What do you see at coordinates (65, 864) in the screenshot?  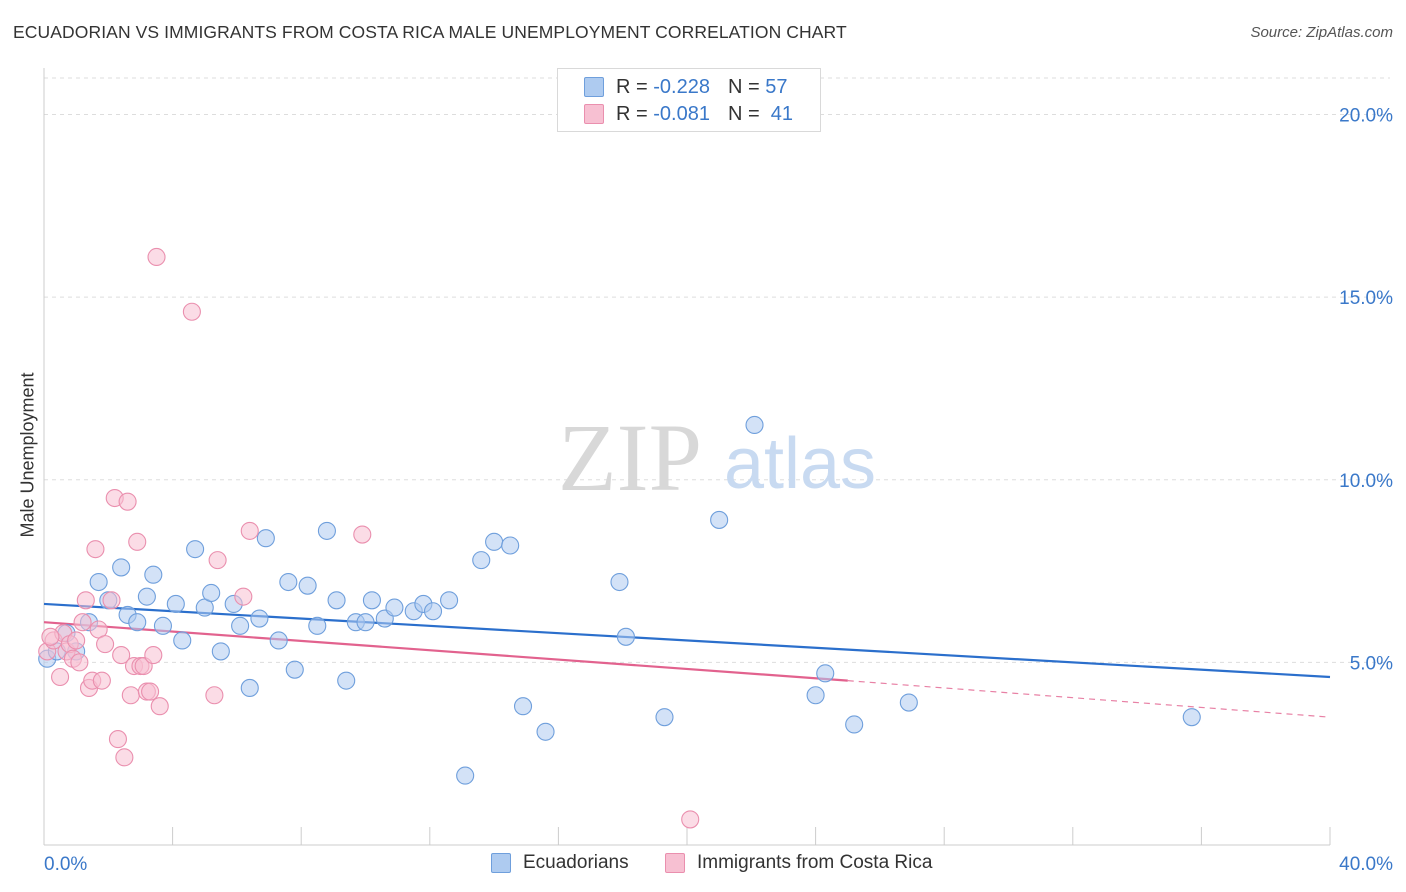 I see `x-tick-label: 0.0%` at bounding box center [65, 864].